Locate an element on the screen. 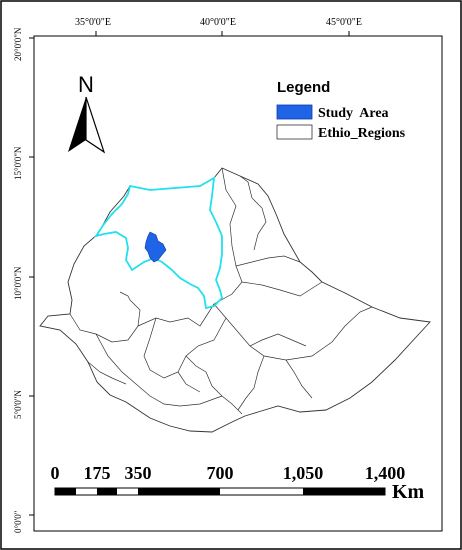  legend-swatch-study-area is located at coordinates (294, 112).